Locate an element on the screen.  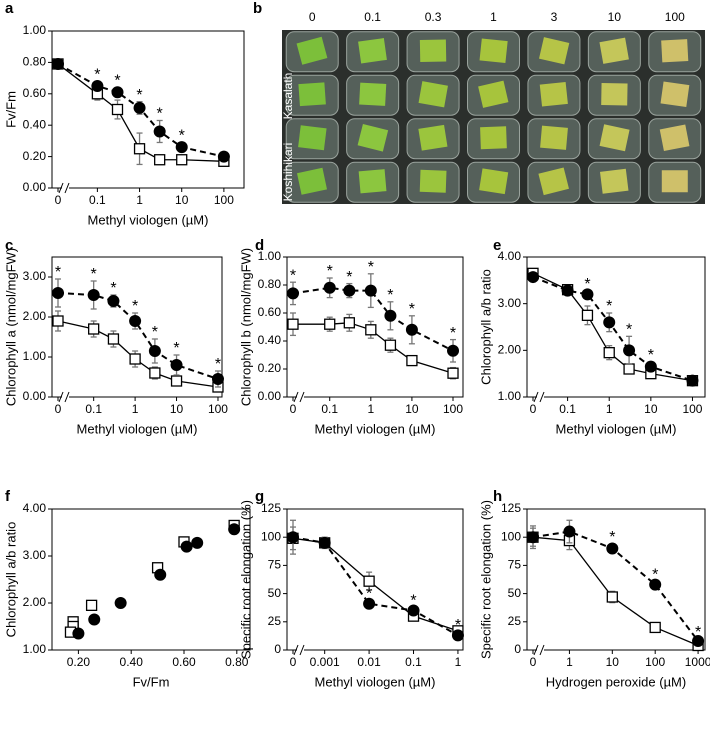
series-line is located at coordinates (612, 329).